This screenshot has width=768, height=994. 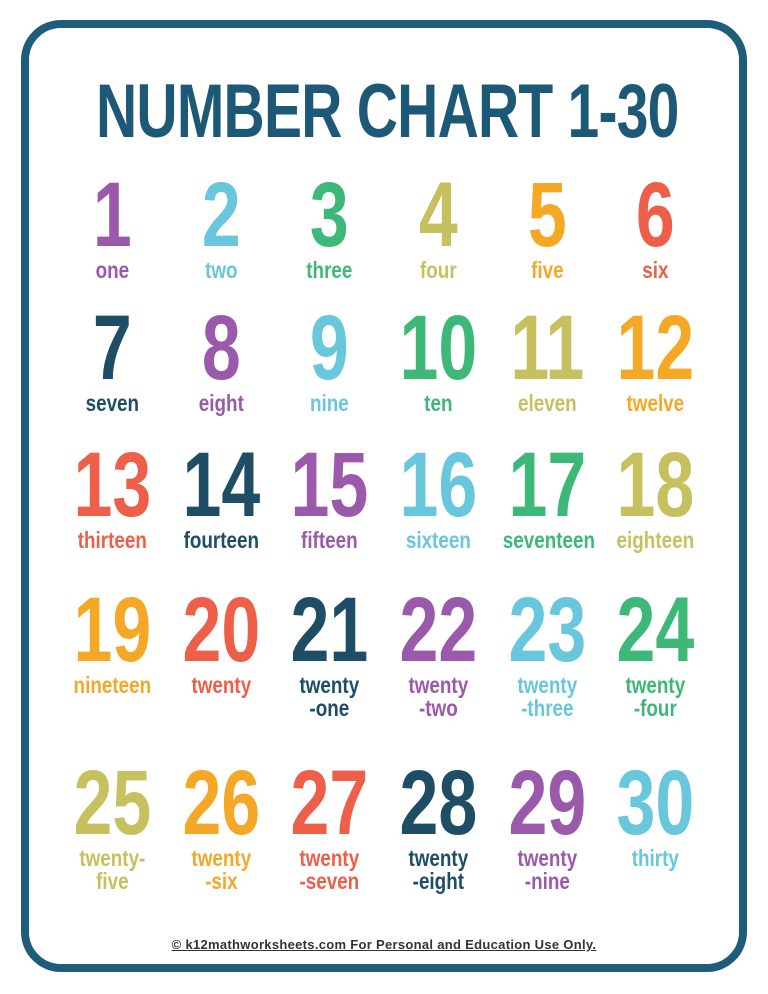 What do you see at coordinates (330, 348) in the screenshot?
I see `number-value: 9` at bounding box center [330, 348].